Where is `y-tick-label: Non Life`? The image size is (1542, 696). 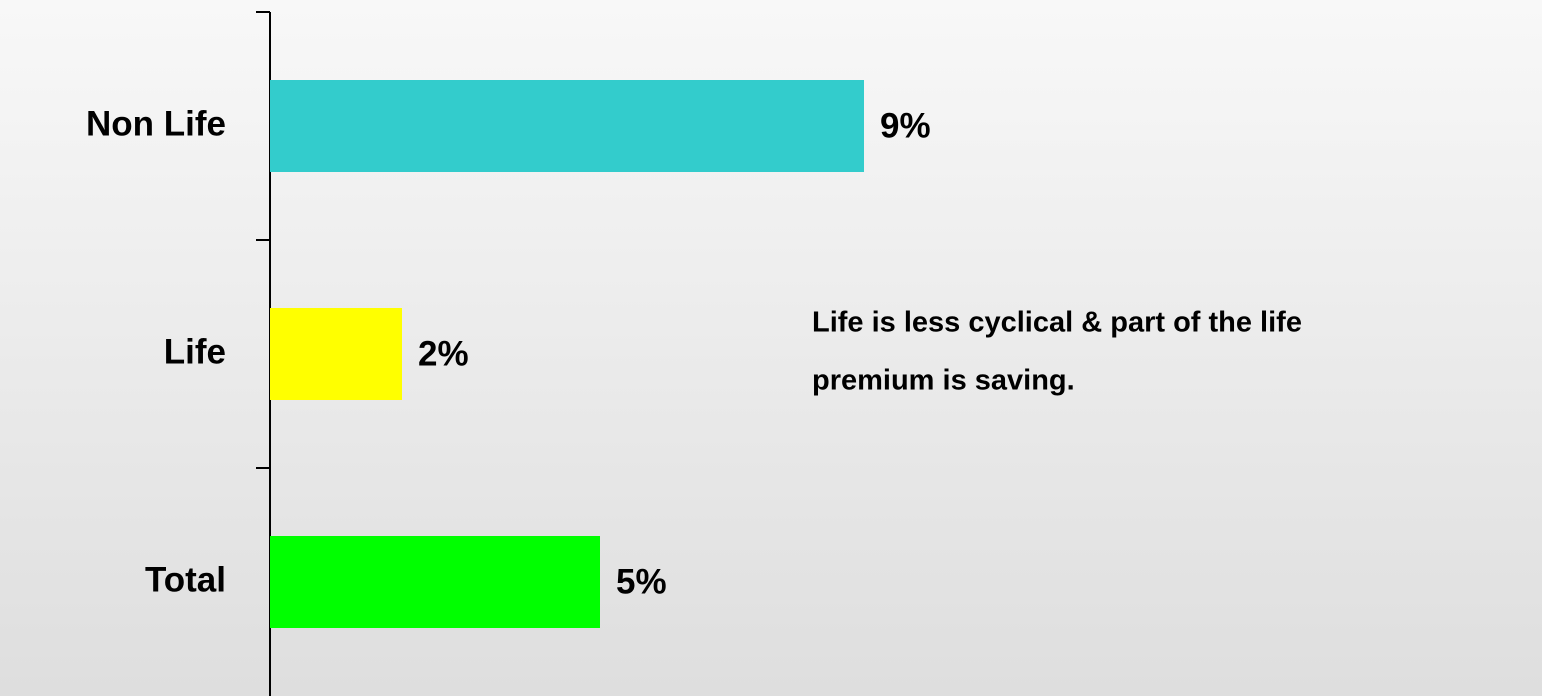 y-tick-label: Non Life is located at coordinates (156, 123).